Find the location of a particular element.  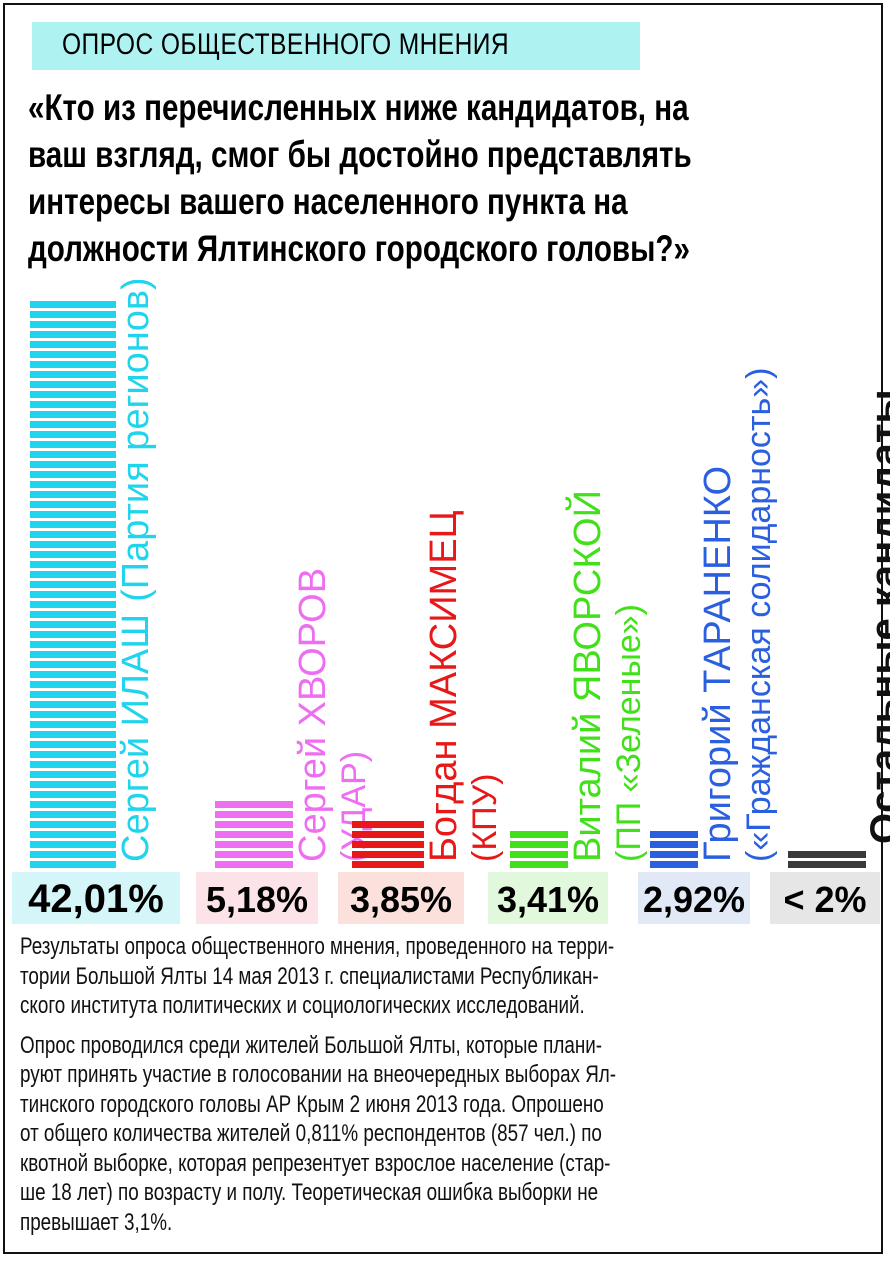

question-line: должности Ялтинского городского головы?» is located at coordinates (359, 248).